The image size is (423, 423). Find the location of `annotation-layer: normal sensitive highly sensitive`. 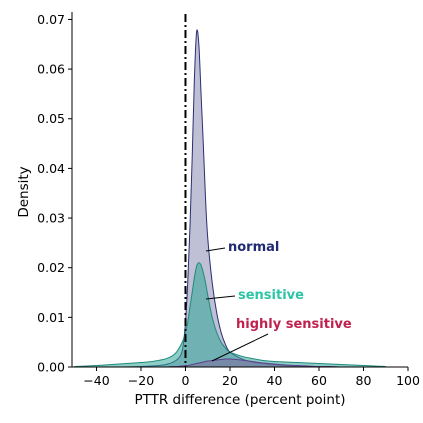

annotation-layer: normal sensitive highly sensitive is located at coordinates (278, 301).